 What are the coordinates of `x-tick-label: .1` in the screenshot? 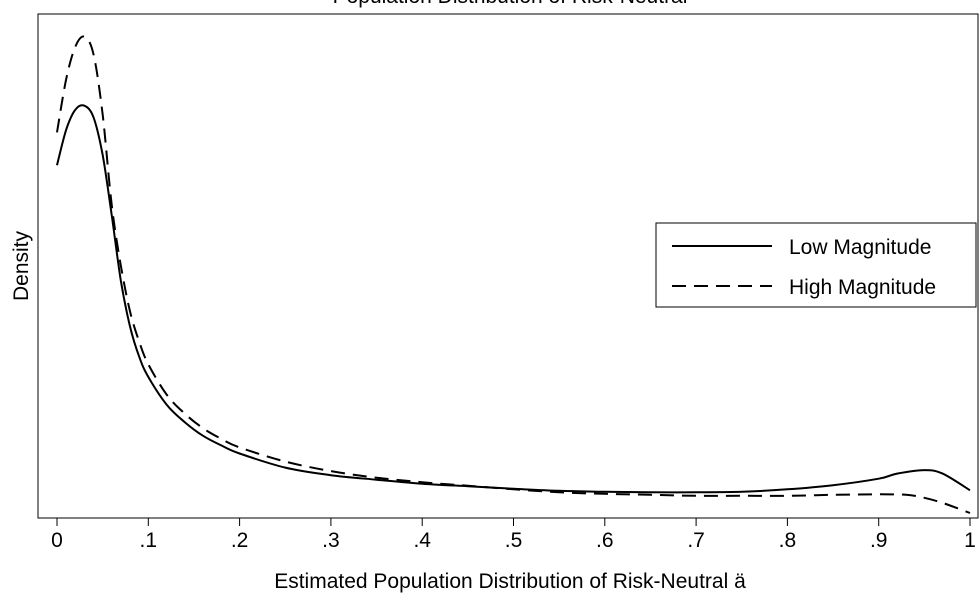 It's located at (149, 540).